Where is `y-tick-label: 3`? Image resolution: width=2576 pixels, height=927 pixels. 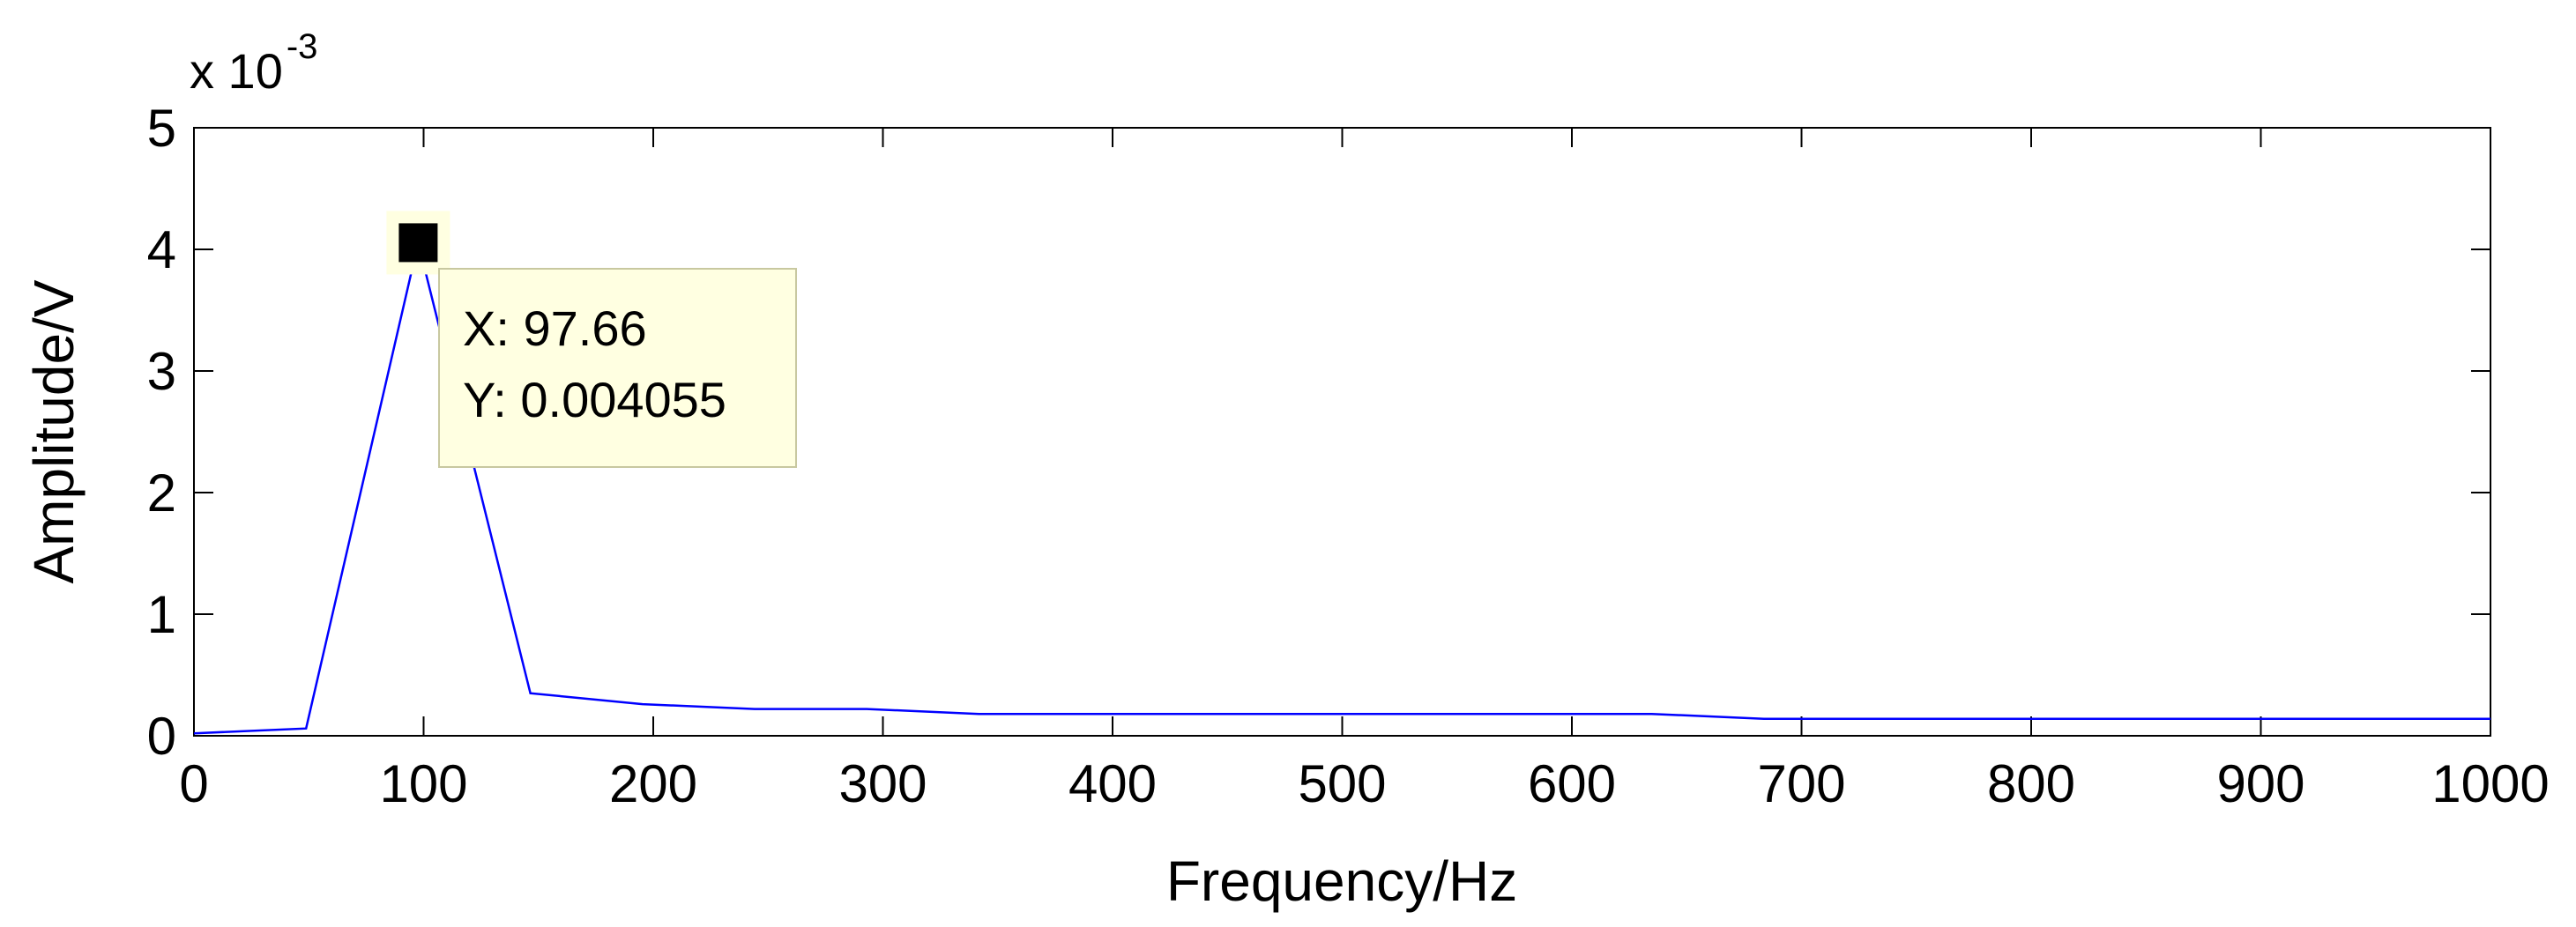
y-tick-label: 3 is located at coordinates (161, 371).